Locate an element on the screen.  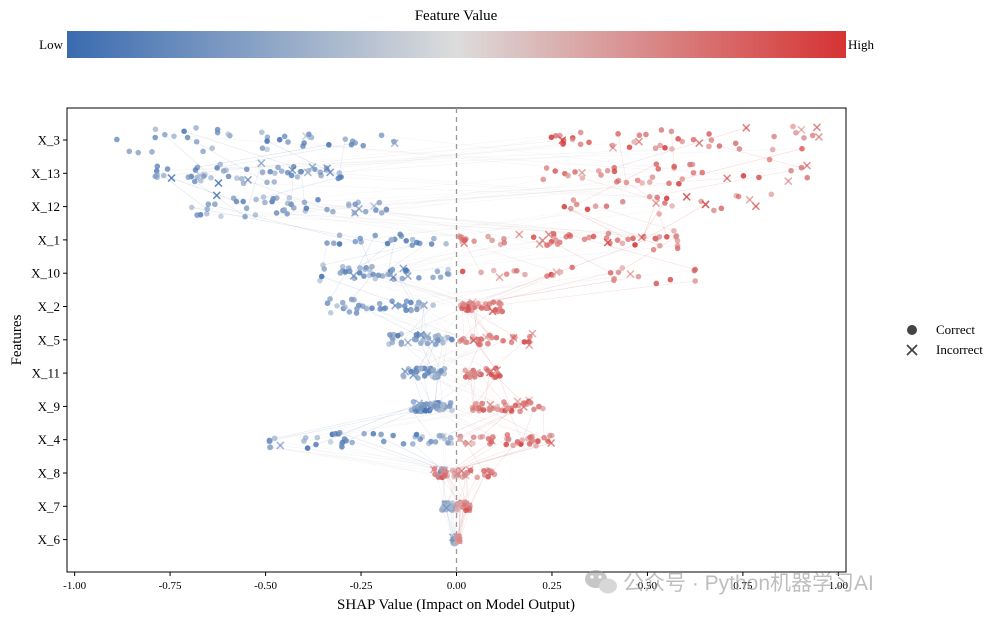
x-tick-label-5: 0.25 is located at coordinates (552, 586).